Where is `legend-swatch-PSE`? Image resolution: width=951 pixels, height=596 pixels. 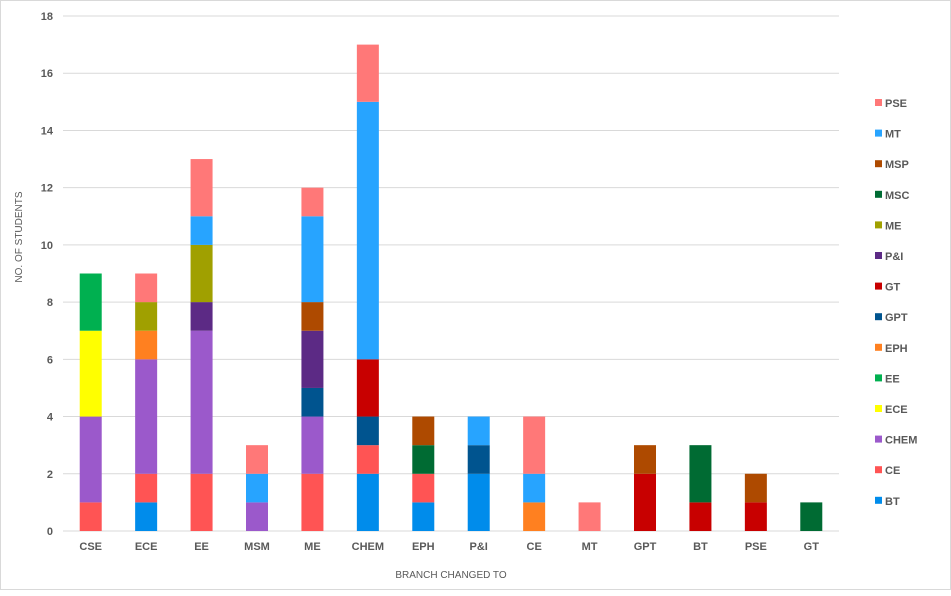 legend-swatch-PSE is located at coordinates (878, 102).